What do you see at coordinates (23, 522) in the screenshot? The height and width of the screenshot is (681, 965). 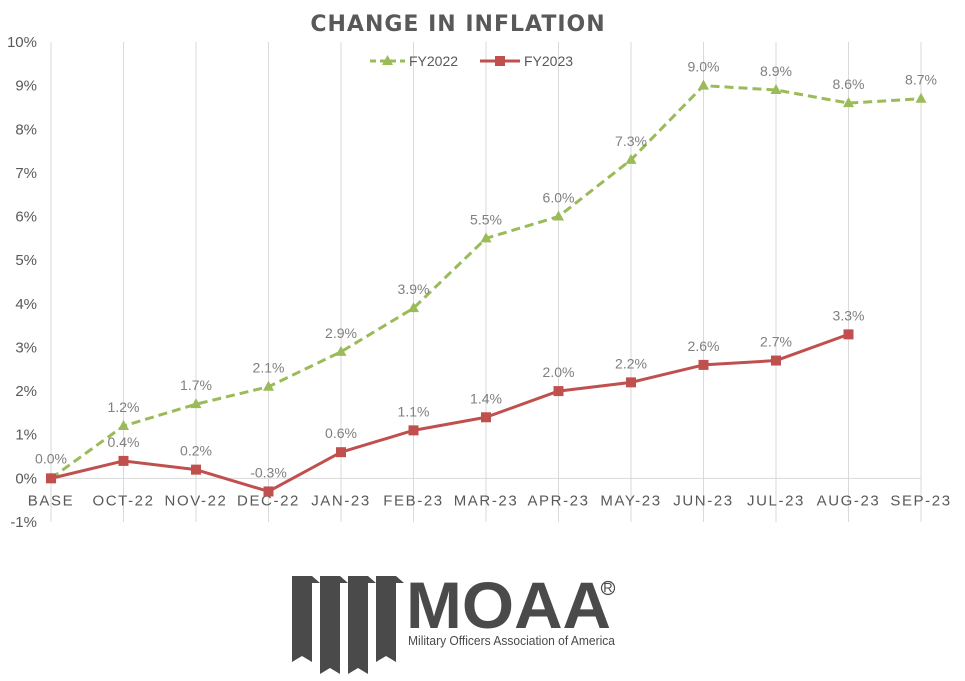 I see `y-tick-label: -1%` at bounding box center [23, 522].